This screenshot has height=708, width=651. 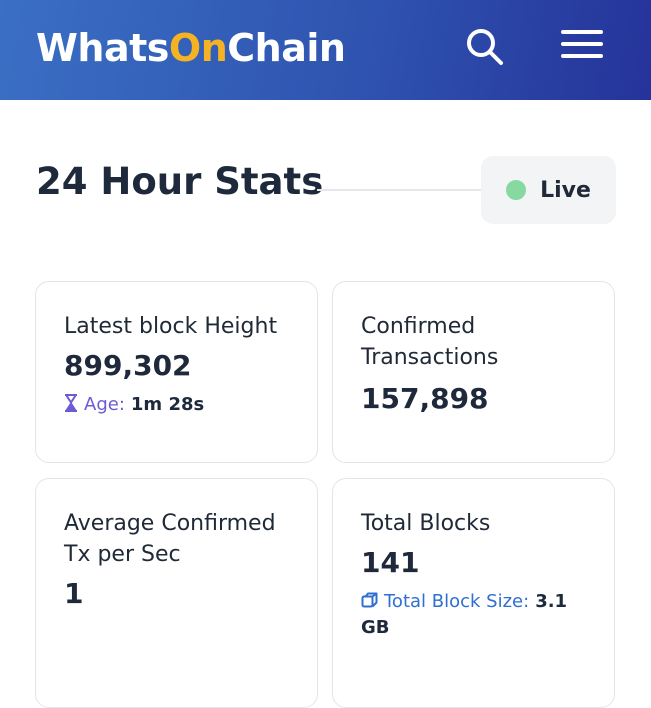 I want to click on confirmed-transactions-label: Confirmed Transactions, so click(x=430, y=342).